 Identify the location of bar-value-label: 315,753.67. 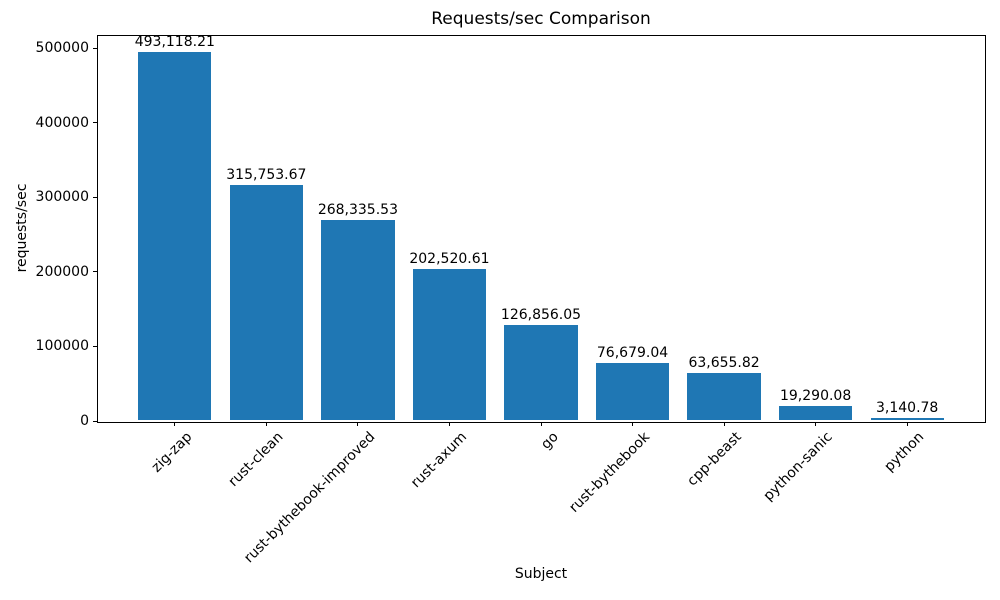
(266, 174).